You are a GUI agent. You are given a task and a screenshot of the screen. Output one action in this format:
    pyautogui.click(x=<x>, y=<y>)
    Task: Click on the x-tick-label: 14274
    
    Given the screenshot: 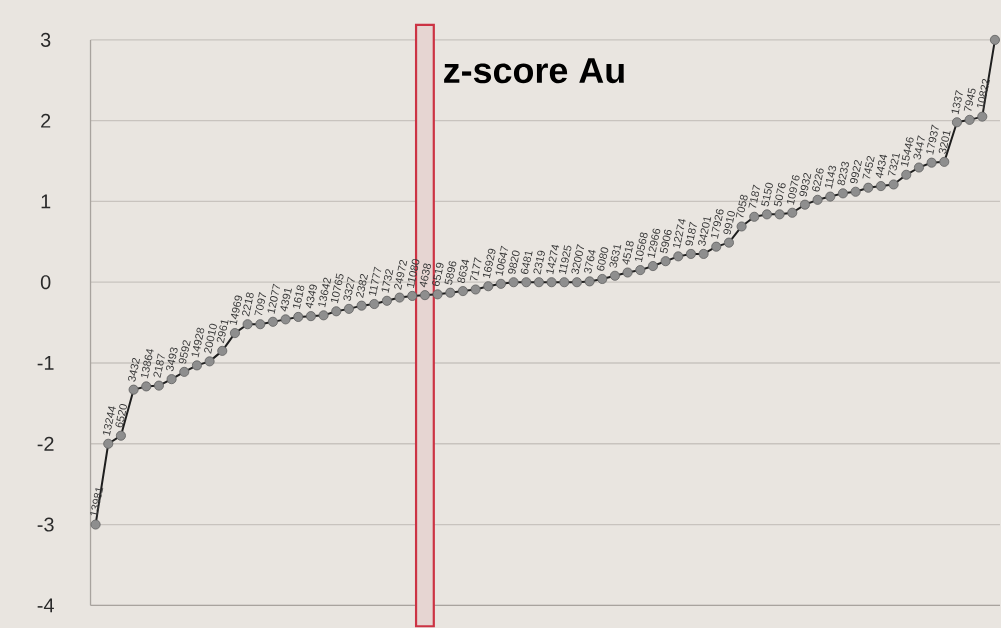 What is the action you would take?
    pyautogui.click(x=553, y=259)
    